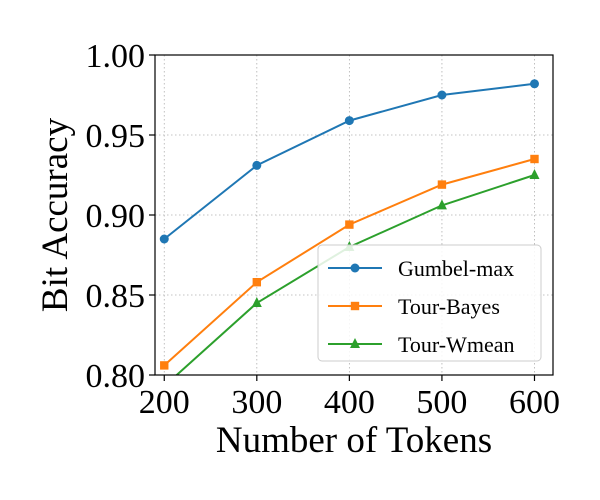  I want to click on x-tick-label: 600, so click(534, 402).